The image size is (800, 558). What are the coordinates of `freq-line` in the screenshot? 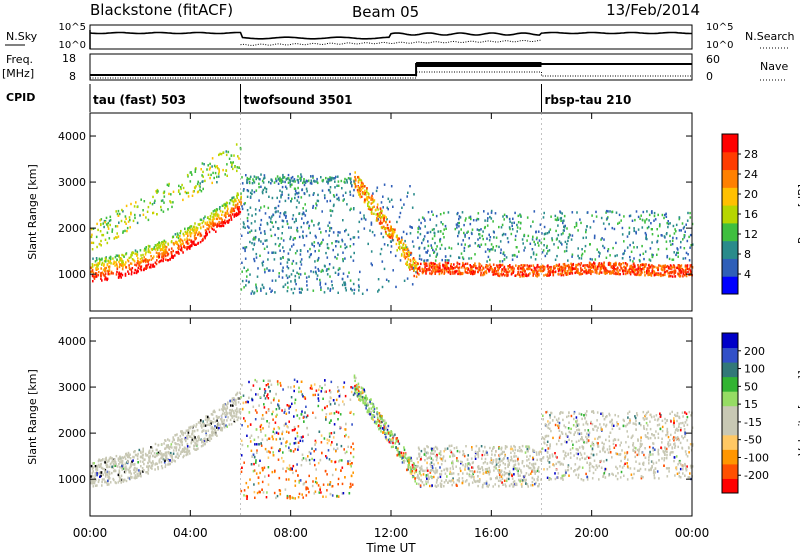 It's located at (391, 69).